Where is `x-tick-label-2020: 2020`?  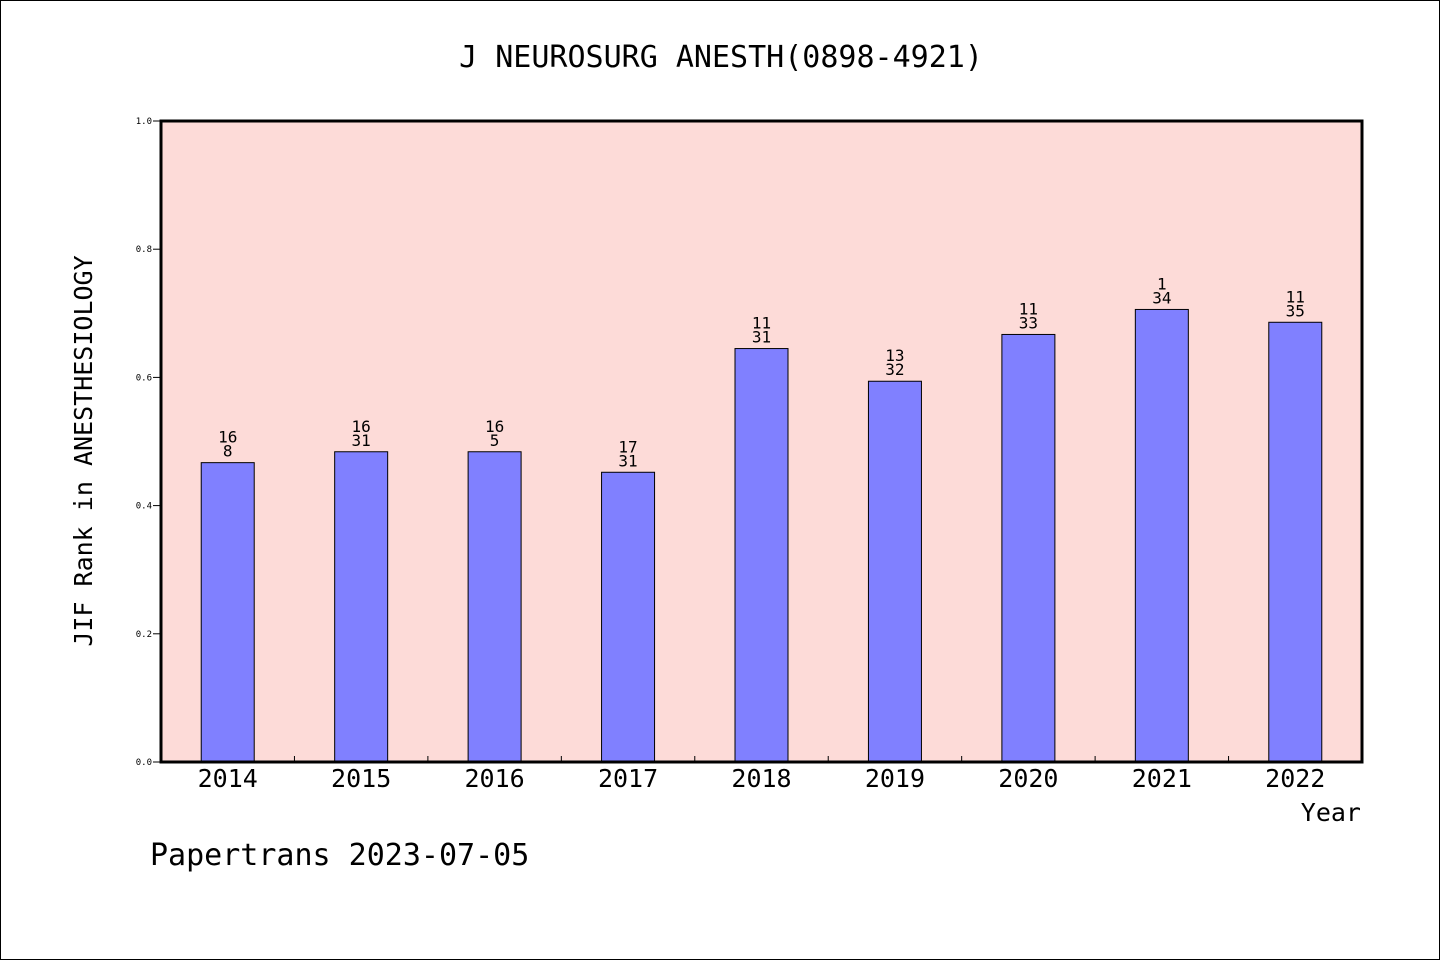
x-tick-label-2020: 2020 is located at coordinates (1028, 778).